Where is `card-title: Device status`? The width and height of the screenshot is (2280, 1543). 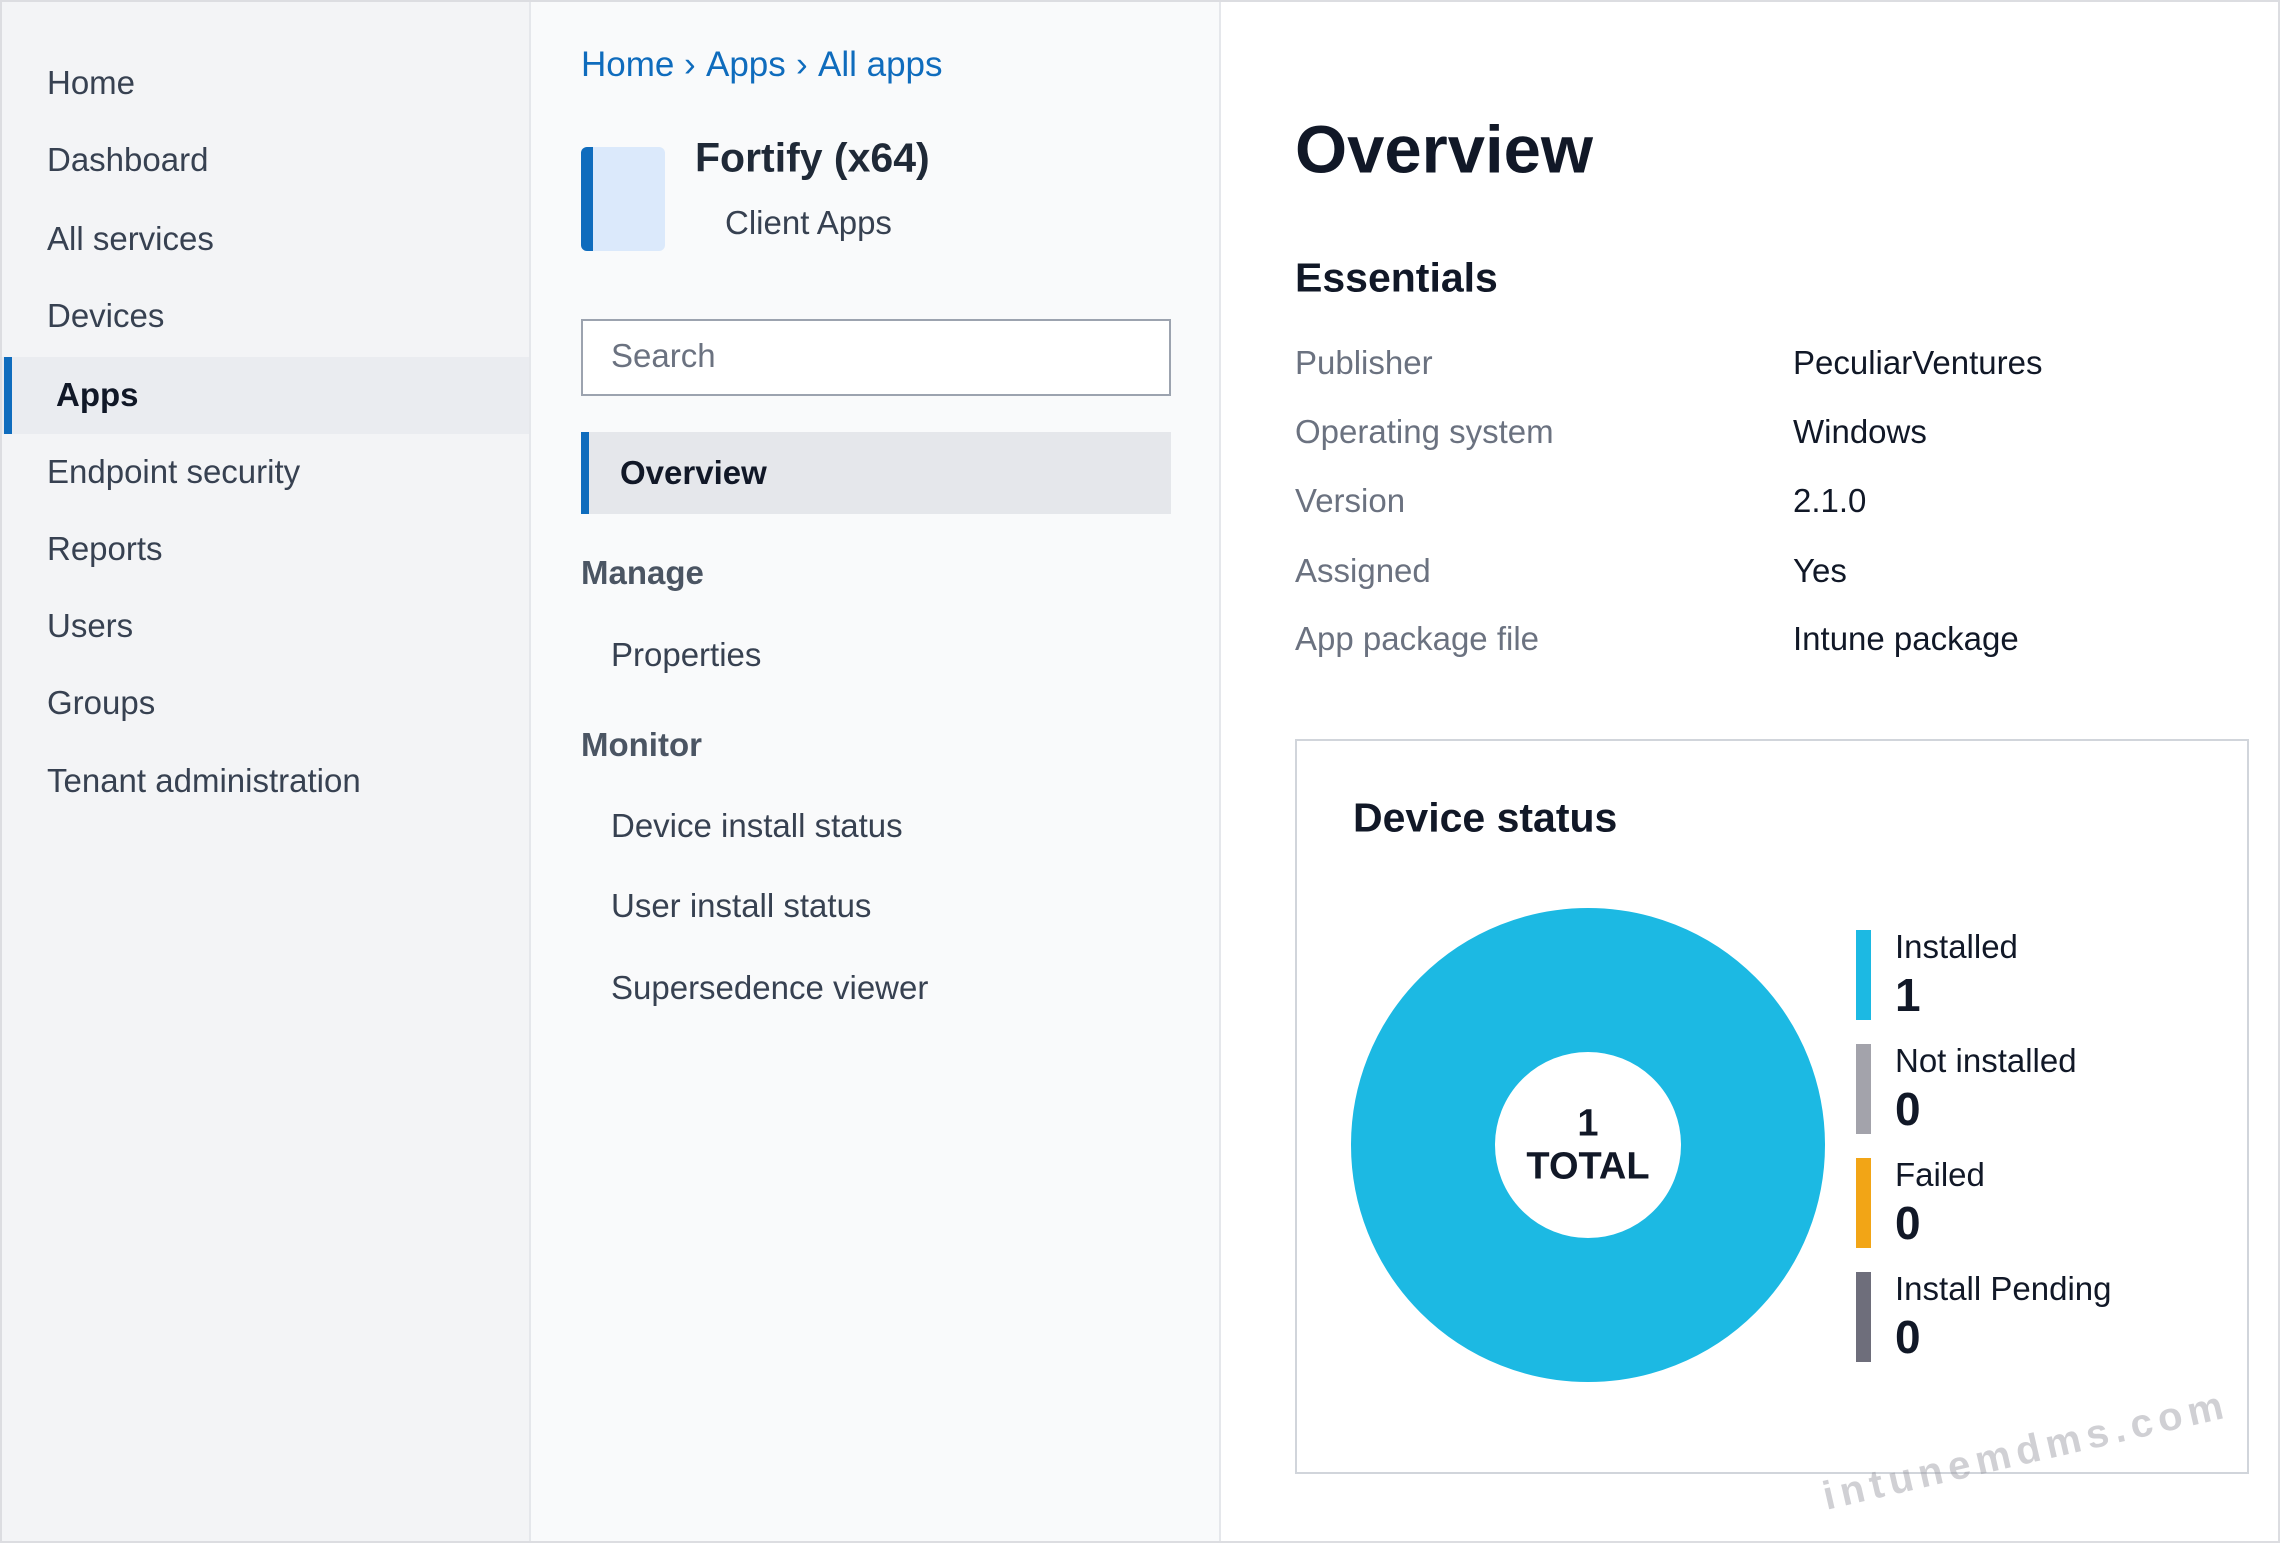 card-title: Device status is located at coordinates (1485, 817).